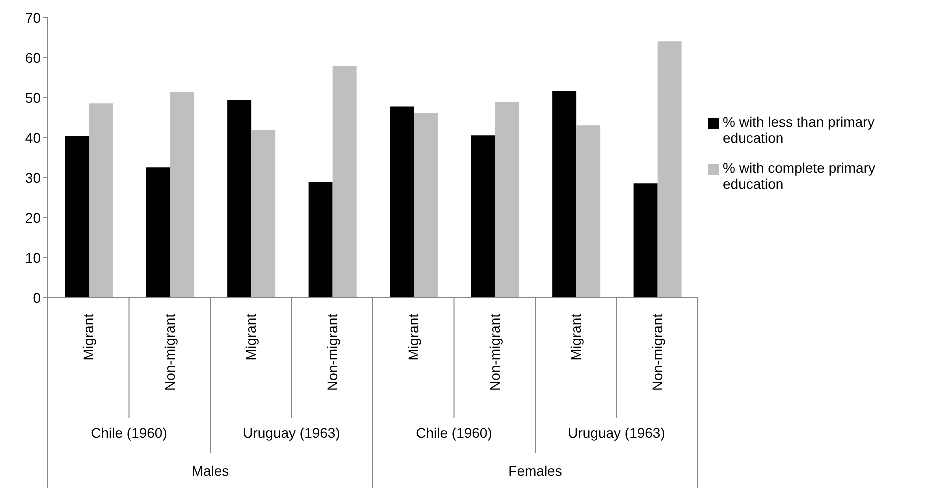 The height and width of the screenshot is (492, 935). I want to click on y-tick-label: 10, so click(33, 258).